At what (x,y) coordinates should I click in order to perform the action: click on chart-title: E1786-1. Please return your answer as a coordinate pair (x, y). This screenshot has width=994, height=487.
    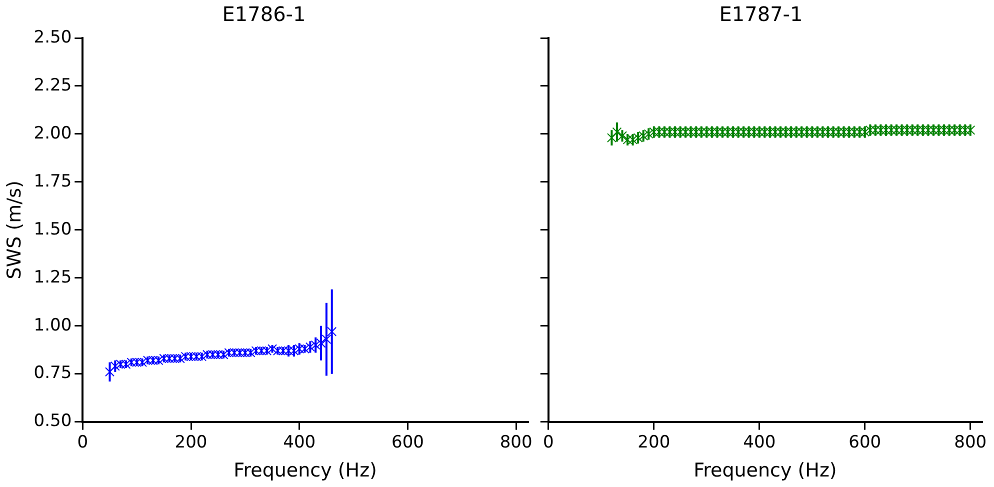
    Looking at the image, I should click on (264, 14).